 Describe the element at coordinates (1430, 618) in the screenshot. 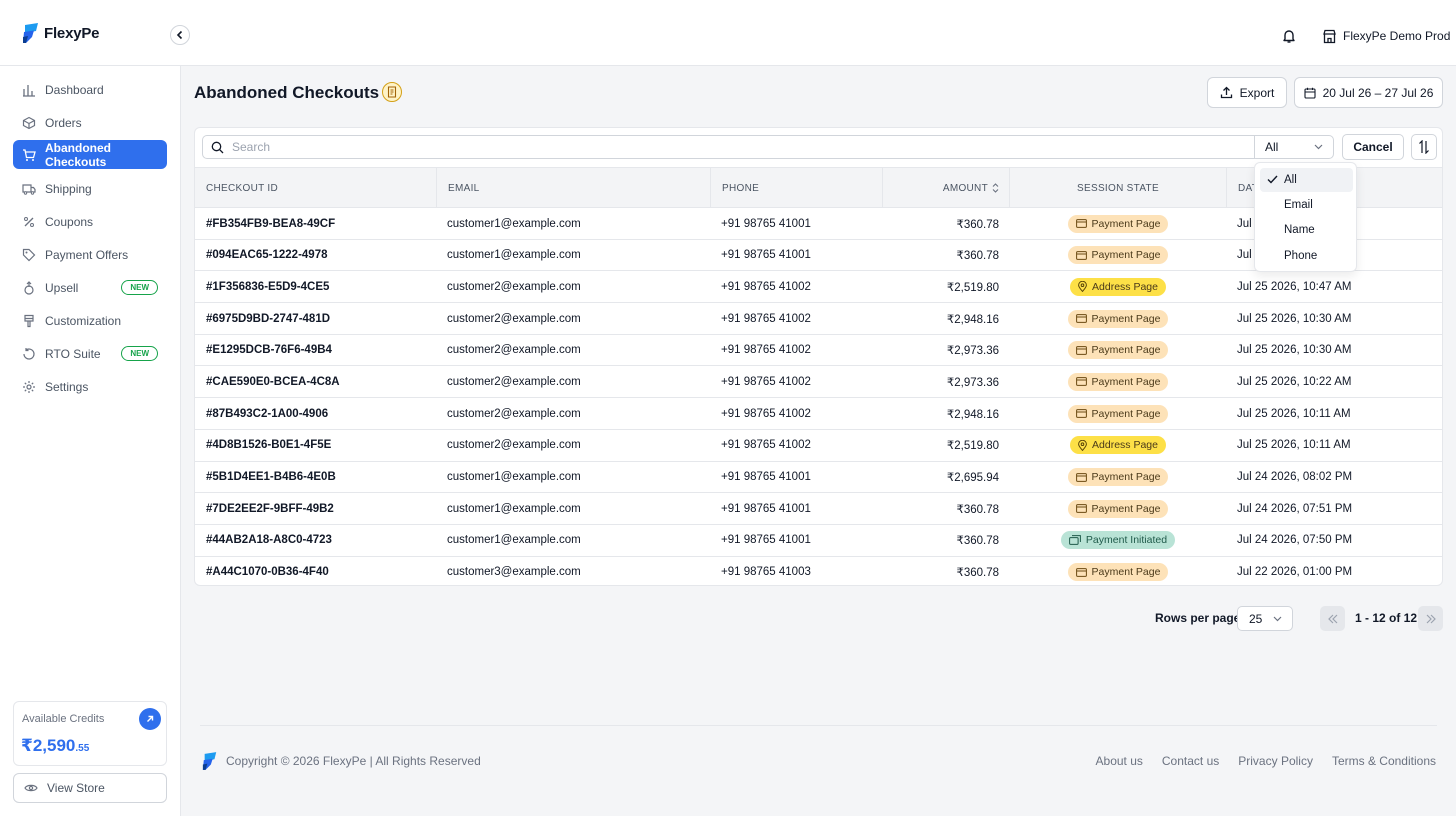

I see `last-page-button` at that location.